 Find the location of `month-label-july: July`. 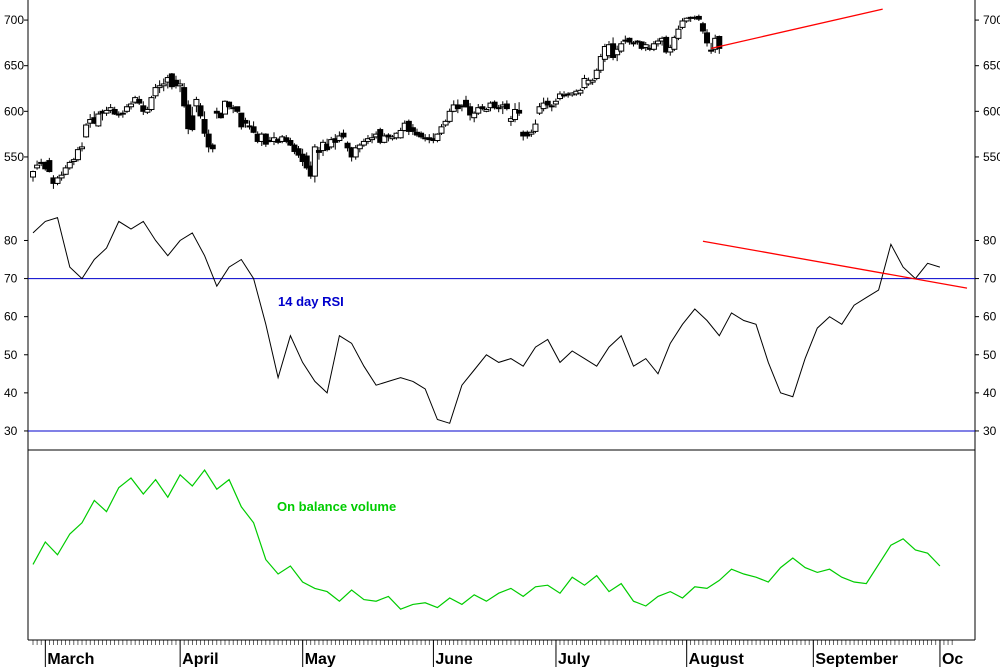

month-label-july: July is located at coordinates (574, 659).